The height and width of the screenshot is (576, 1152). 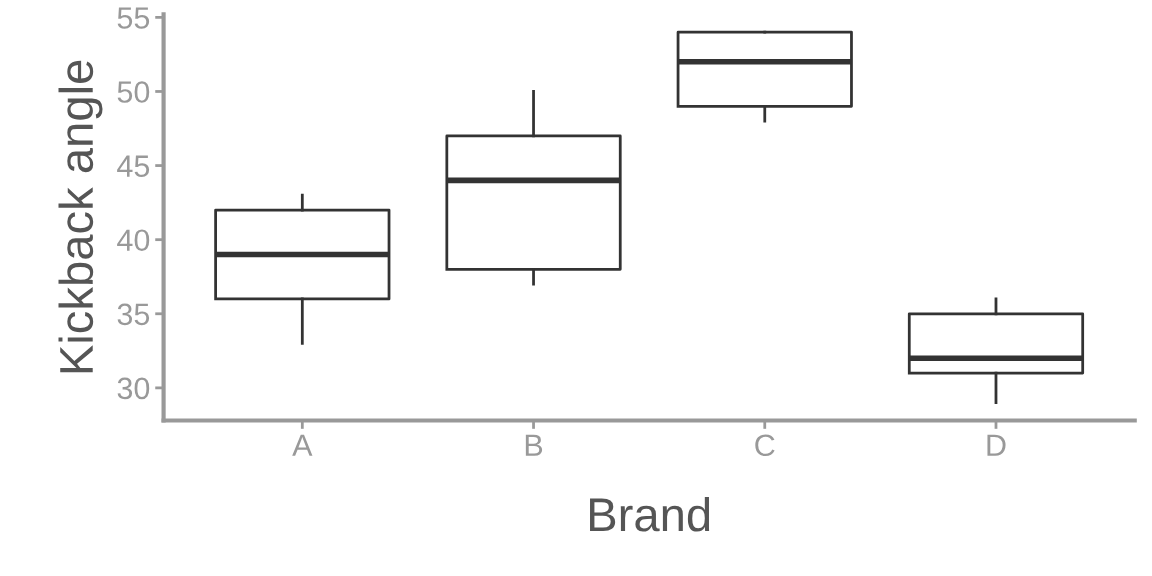 I want to click on y-tick-label: 55, so click(x=133, y=18).